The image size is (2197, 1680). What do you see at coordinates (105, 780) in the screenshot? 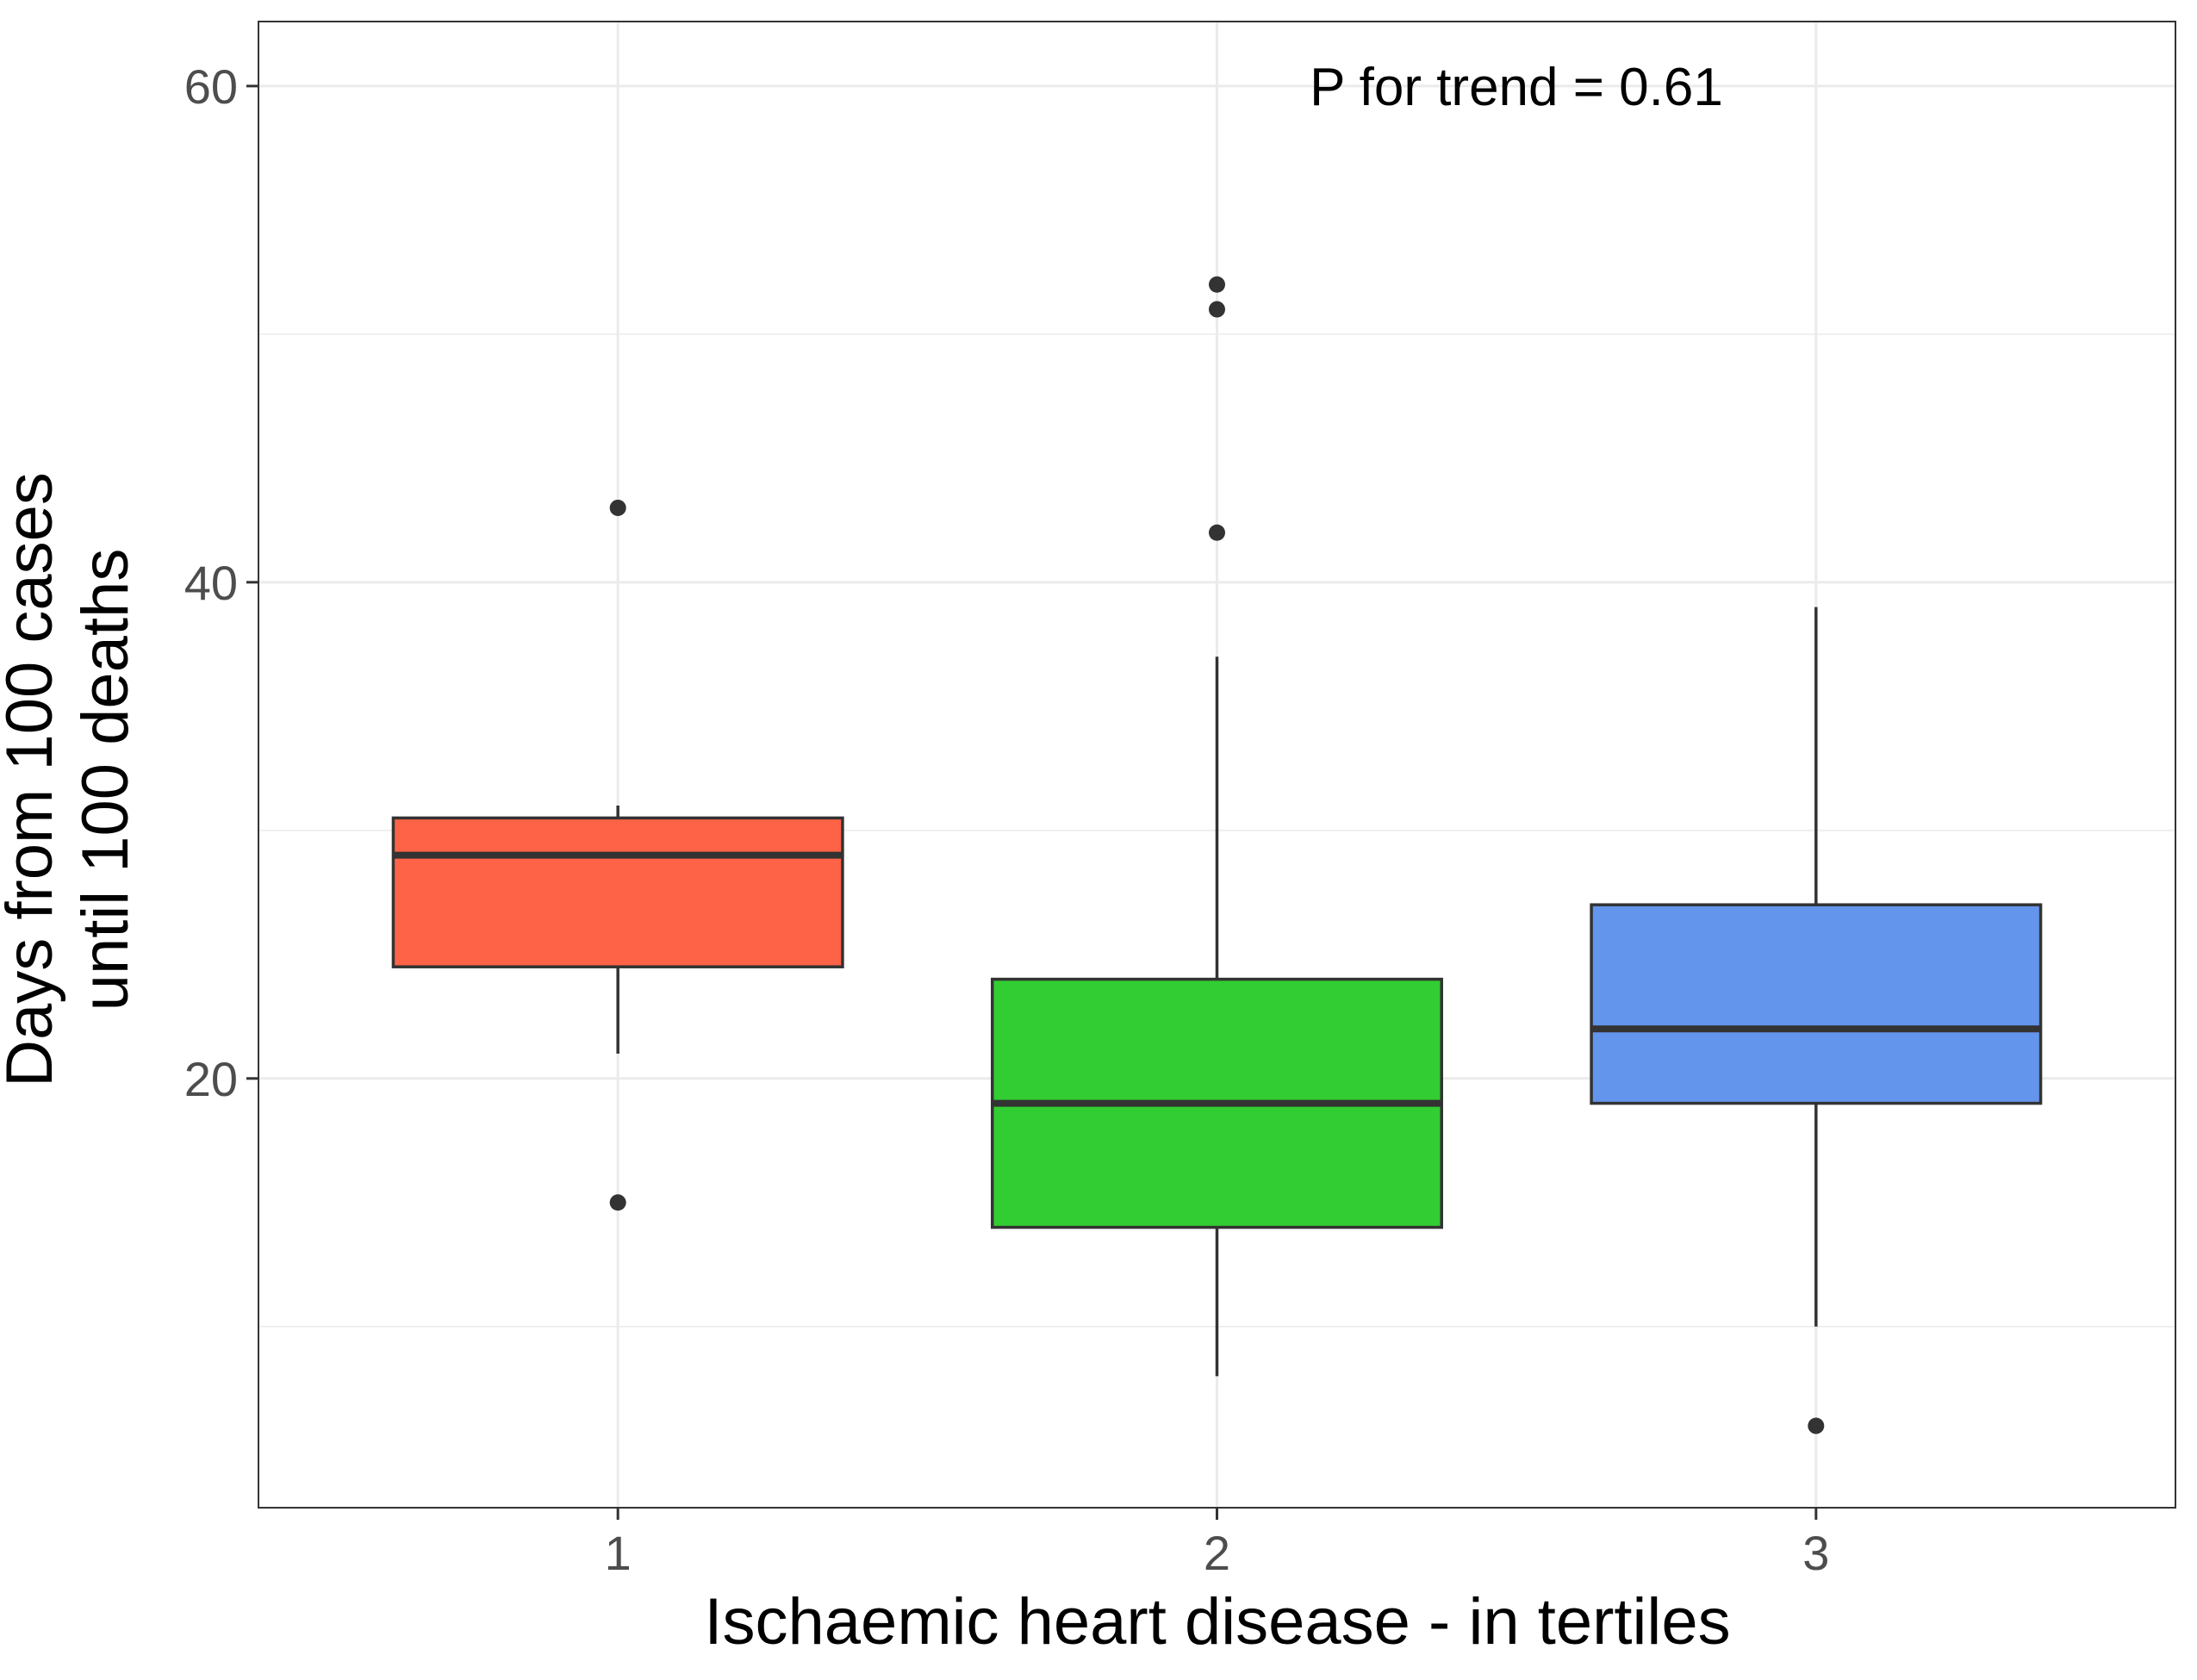
I see `y-axis-title-line-2: until 100 deaths` at bounding box center [105, 780].